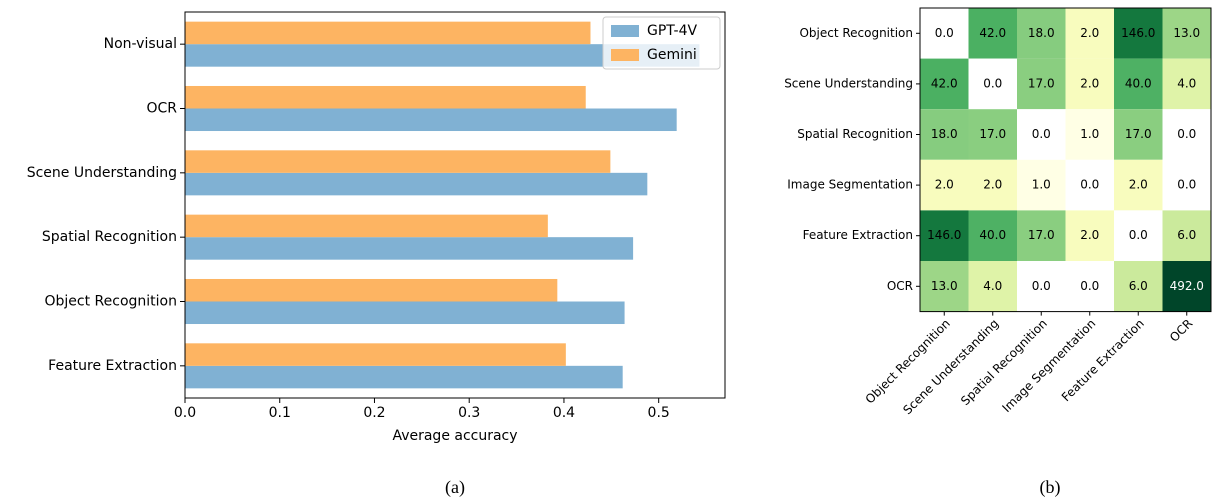 The width and height of the screenshot is (1221, 501). What do you see at coordinates (469, 413) in the screenshot?
I see `x-tick-label: 0.3` at bounding box center [469, 413].